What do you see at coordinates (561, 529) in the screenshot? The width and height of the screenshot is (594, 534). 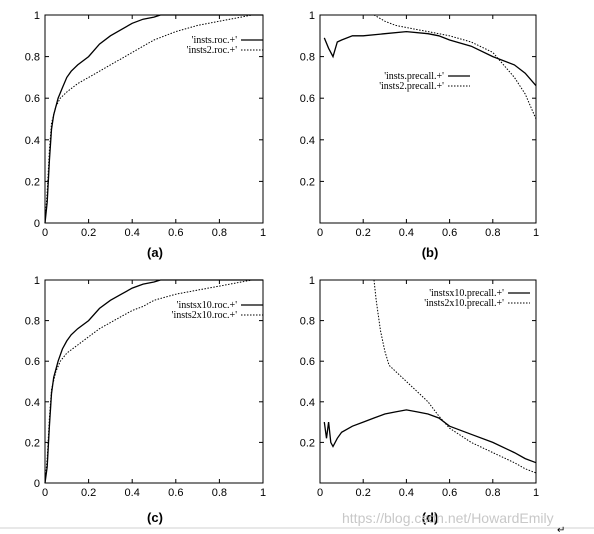 I see `return-glyph: ↵` at bounding box center [561, 529].